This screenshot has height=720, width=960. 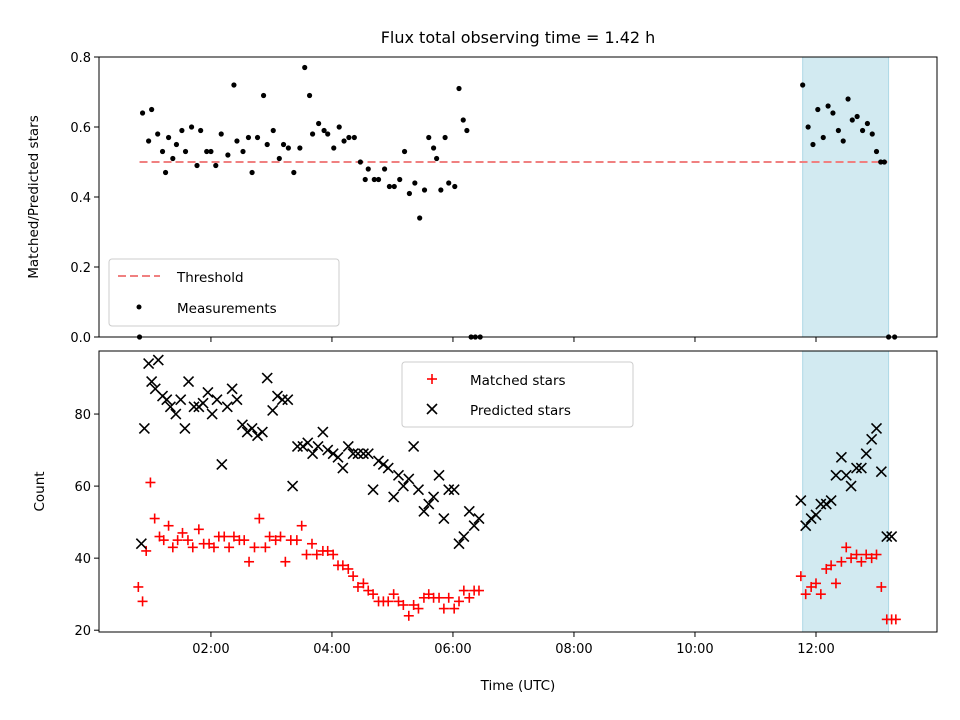 I want to click on bottom-y-tick-label: 40, so click(x=82, y=559).